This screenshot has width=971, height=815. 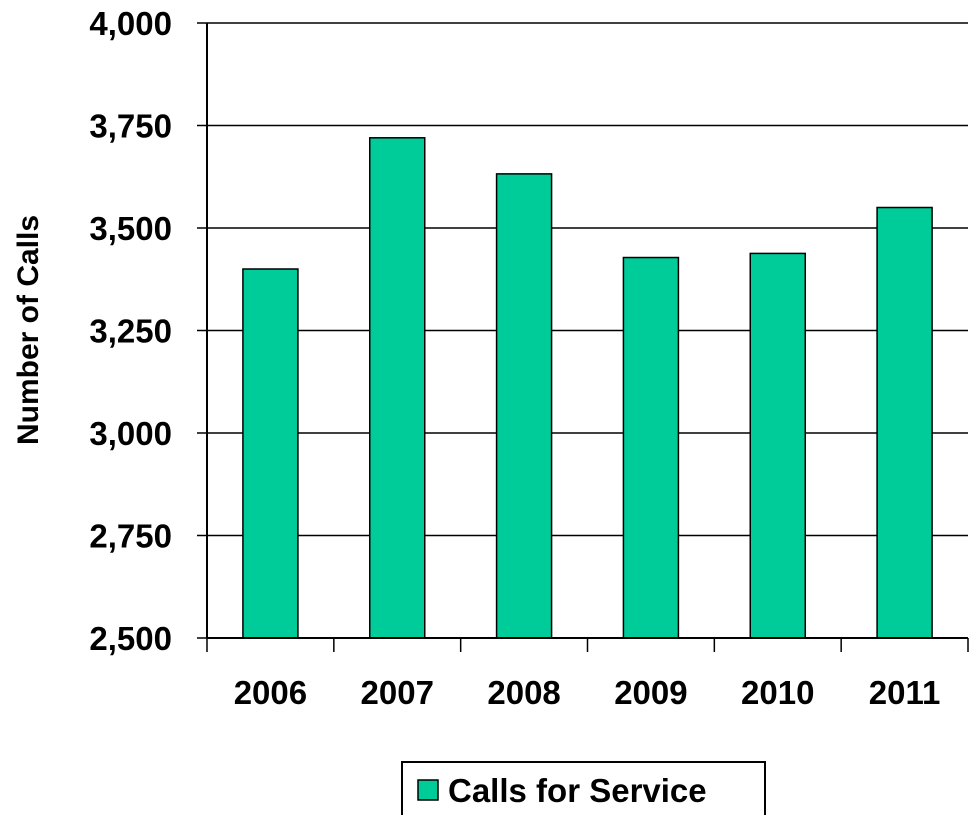 What do you see at coordinates (130, 536) in the screenshot?
I see `y-tick-label: 2,750` at bounding box center [130, 536].